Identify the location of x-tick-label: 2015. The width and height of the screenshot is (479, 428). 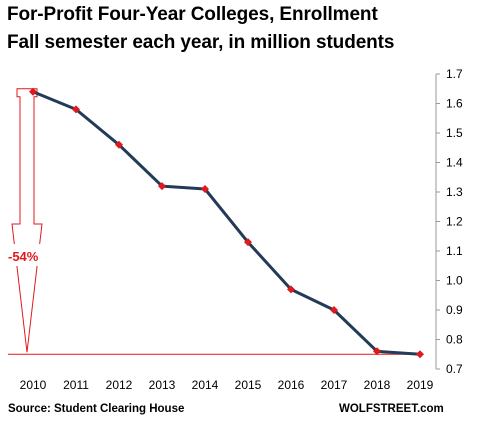
(248, 385).